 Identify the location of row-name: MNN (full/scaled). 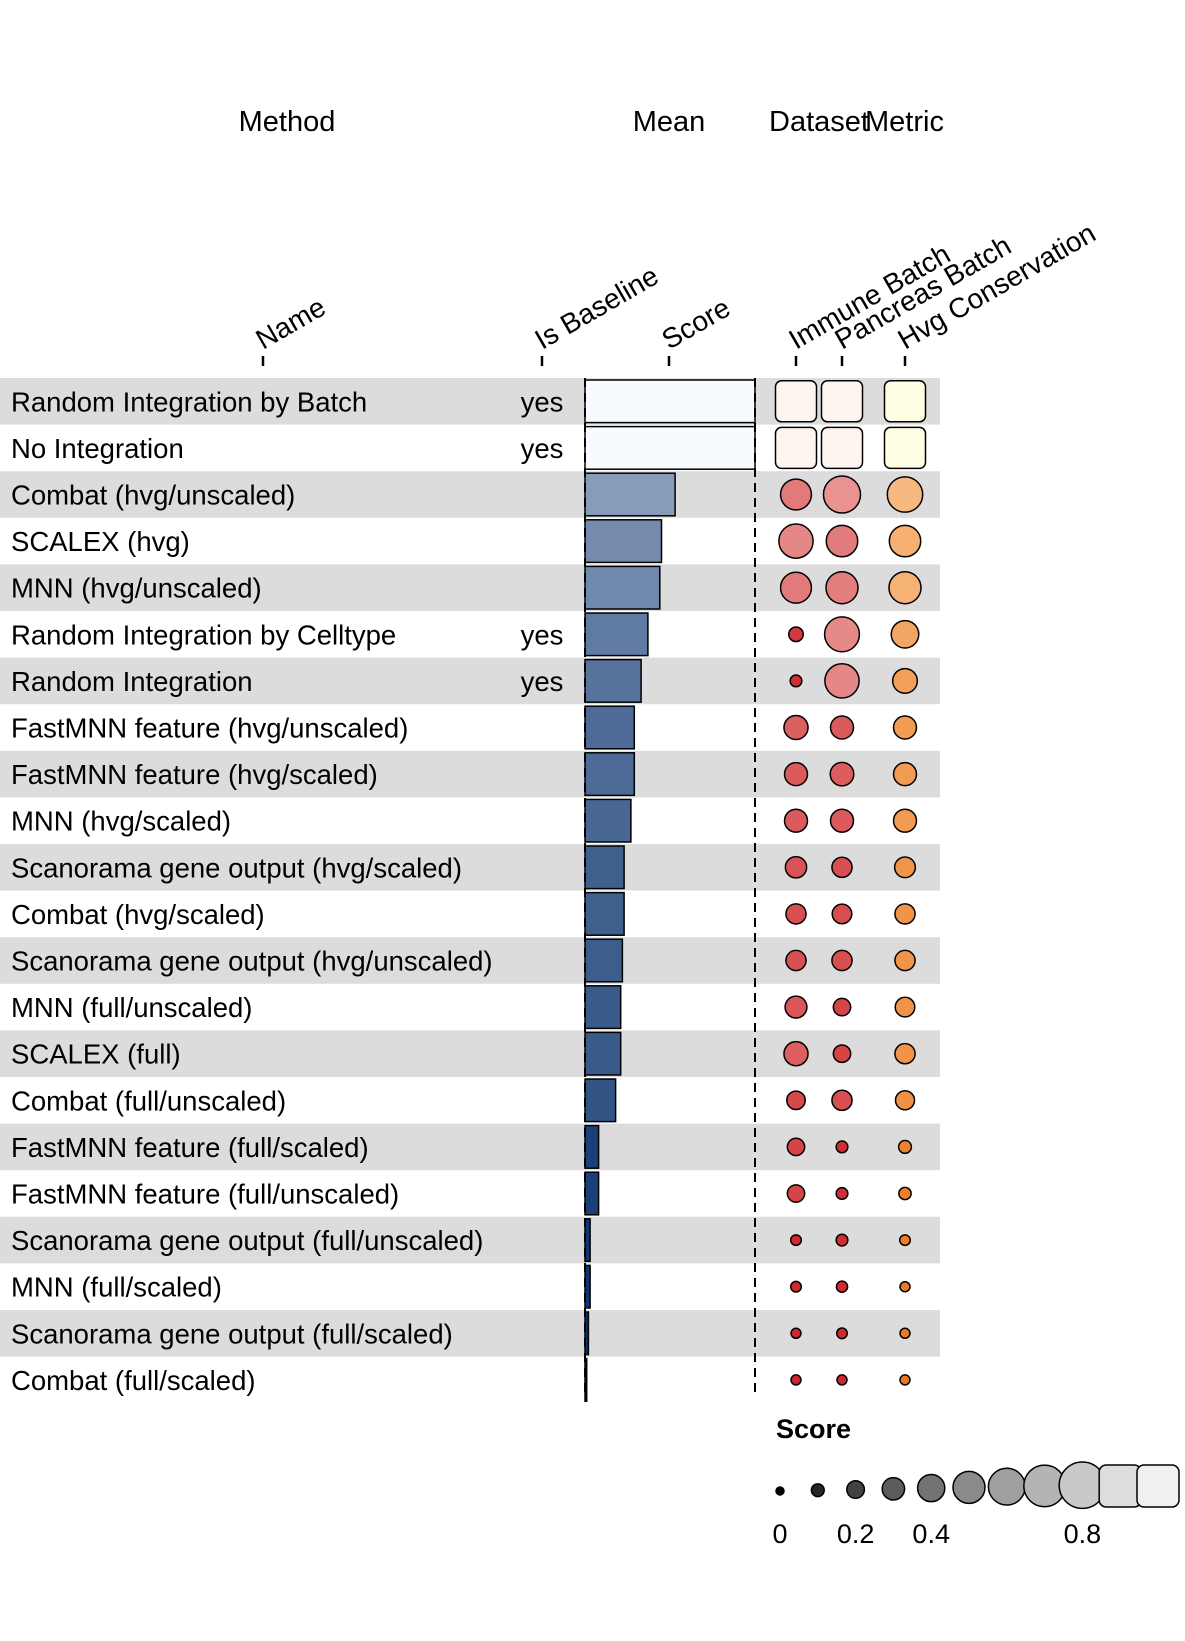
(116, 1287).